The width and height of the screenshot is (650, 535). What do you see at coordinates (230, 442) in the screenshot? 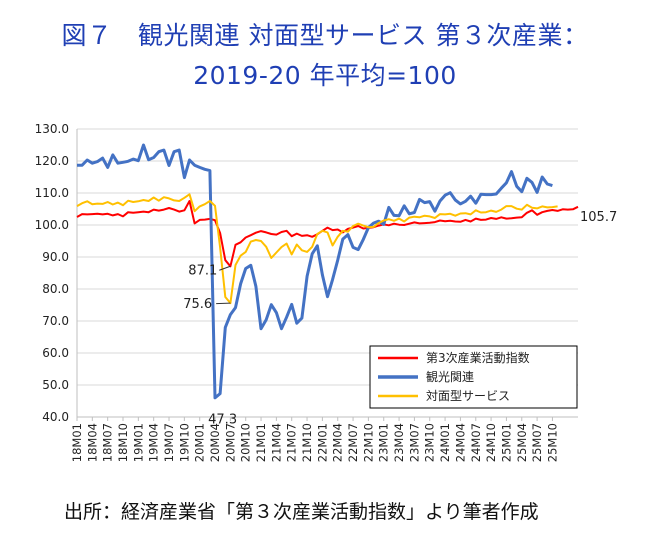
I see `x-tick-label: 20M07` at bounding box center [230, 442].